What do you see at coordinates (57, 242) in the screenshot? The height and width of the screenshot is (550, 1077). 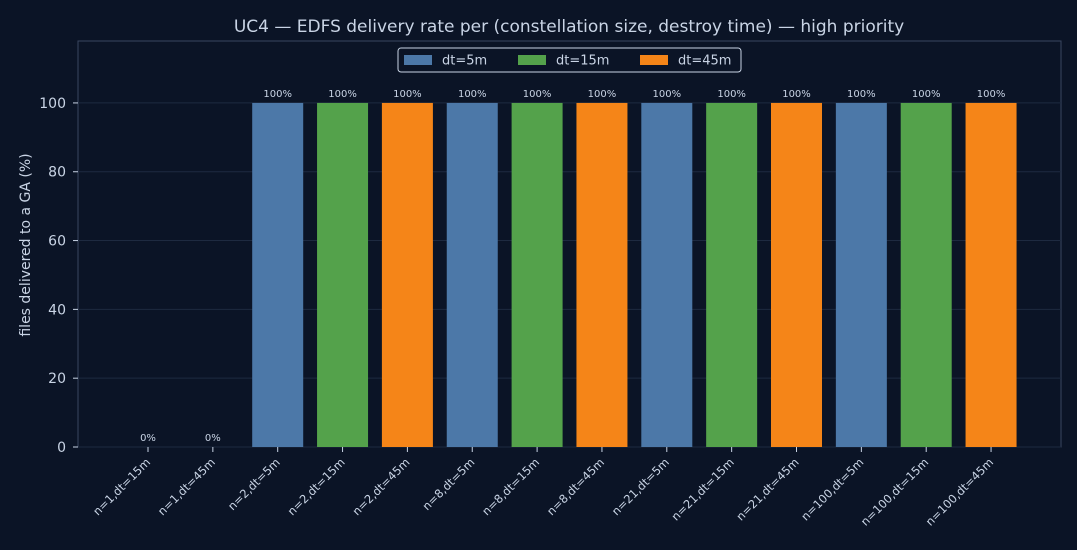 I see `y-tick-label: 60` at bounding box center [57, 242].